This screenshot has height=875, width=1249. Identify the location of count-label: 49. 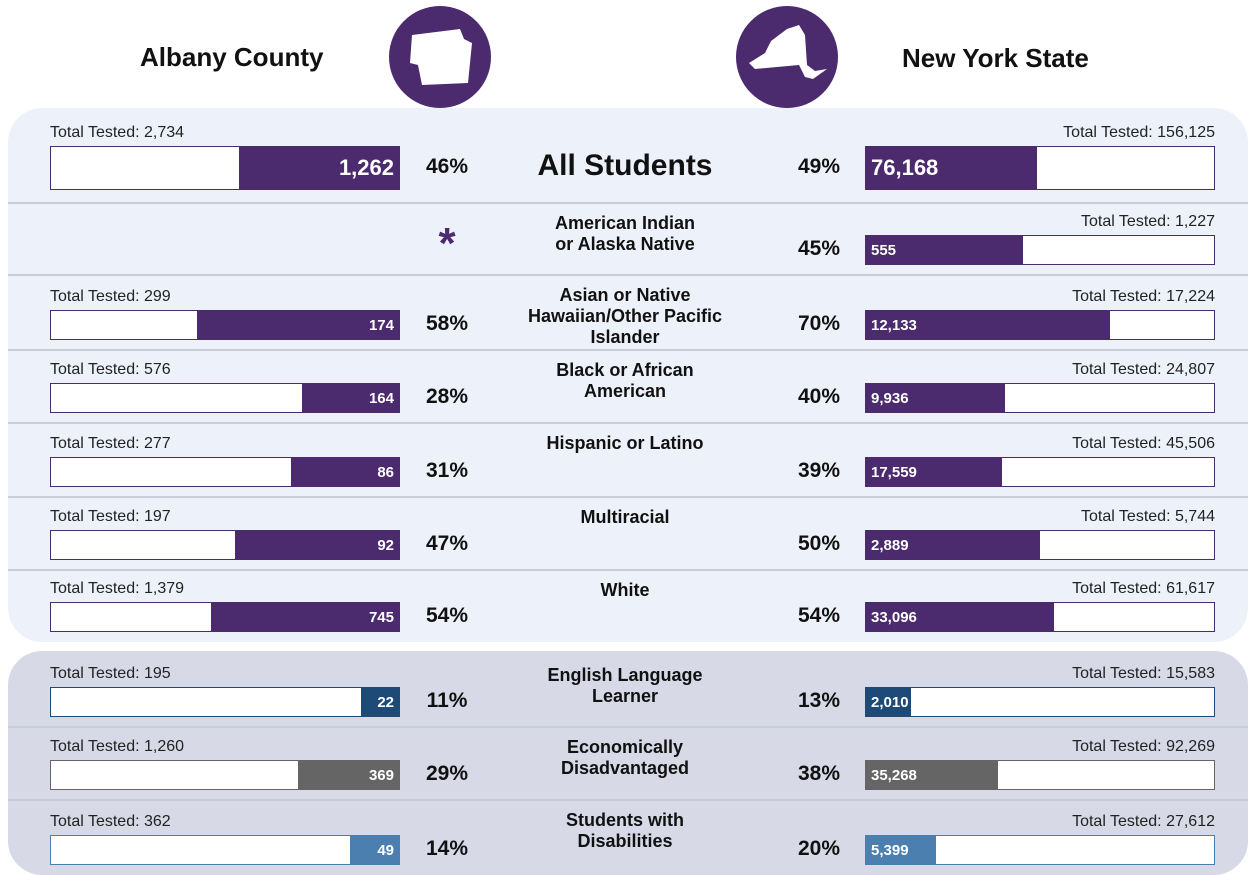
(385, 850).